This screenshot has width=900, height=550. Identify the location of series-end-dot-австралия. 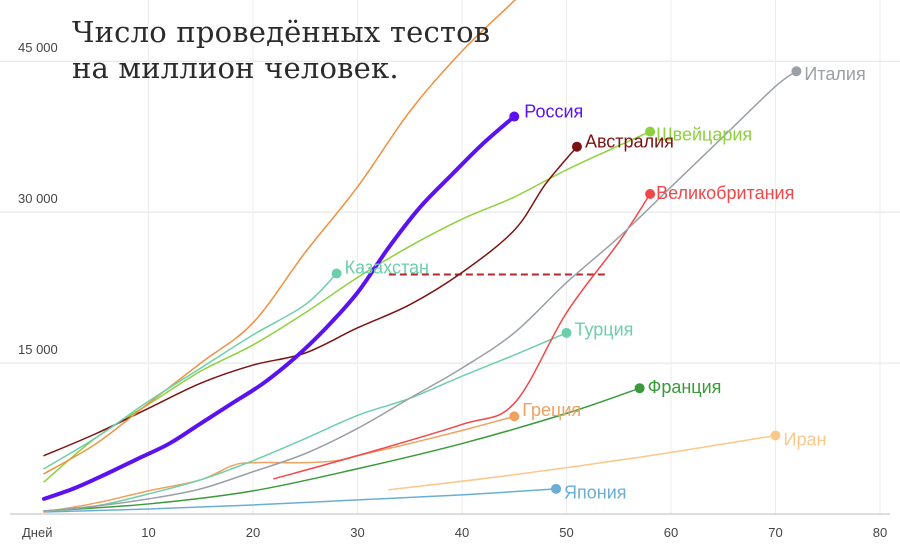
(576, 146).